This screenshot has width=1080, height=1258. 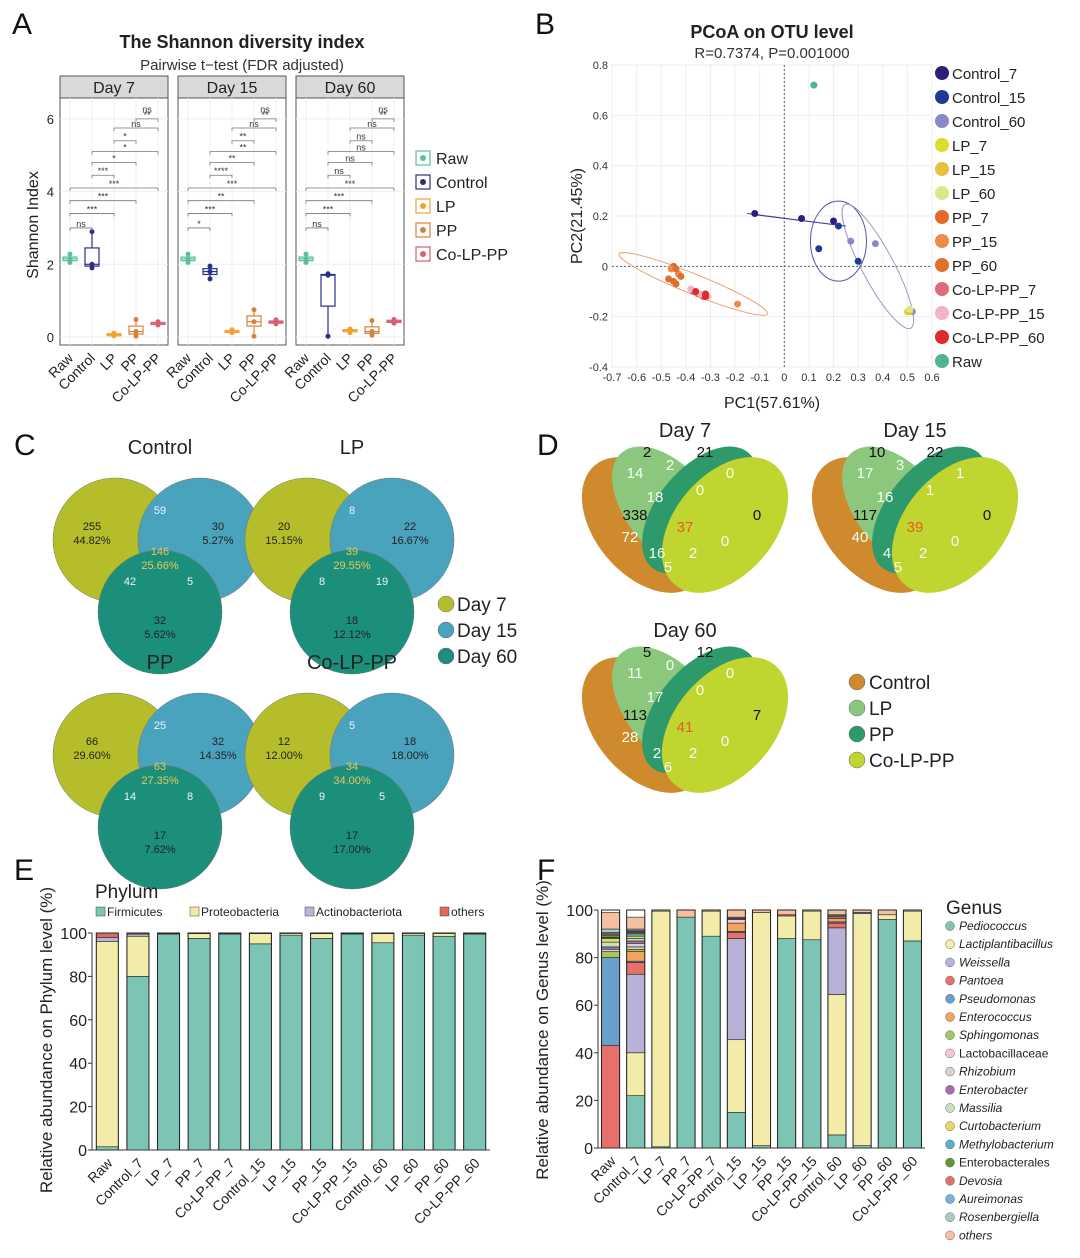 What do you see at coordinates (328, 290) in the screenshot?
I see `box-control` at bounding box center [328, 290].